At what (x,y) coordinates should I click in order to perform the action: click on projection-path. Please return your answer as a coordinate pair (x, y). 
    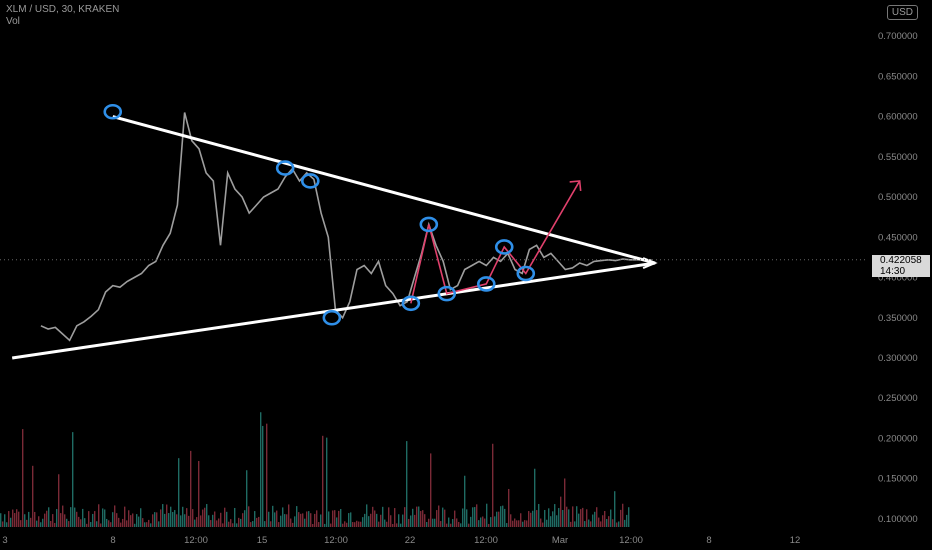
    Looking at the image, I should click on (495, 242).